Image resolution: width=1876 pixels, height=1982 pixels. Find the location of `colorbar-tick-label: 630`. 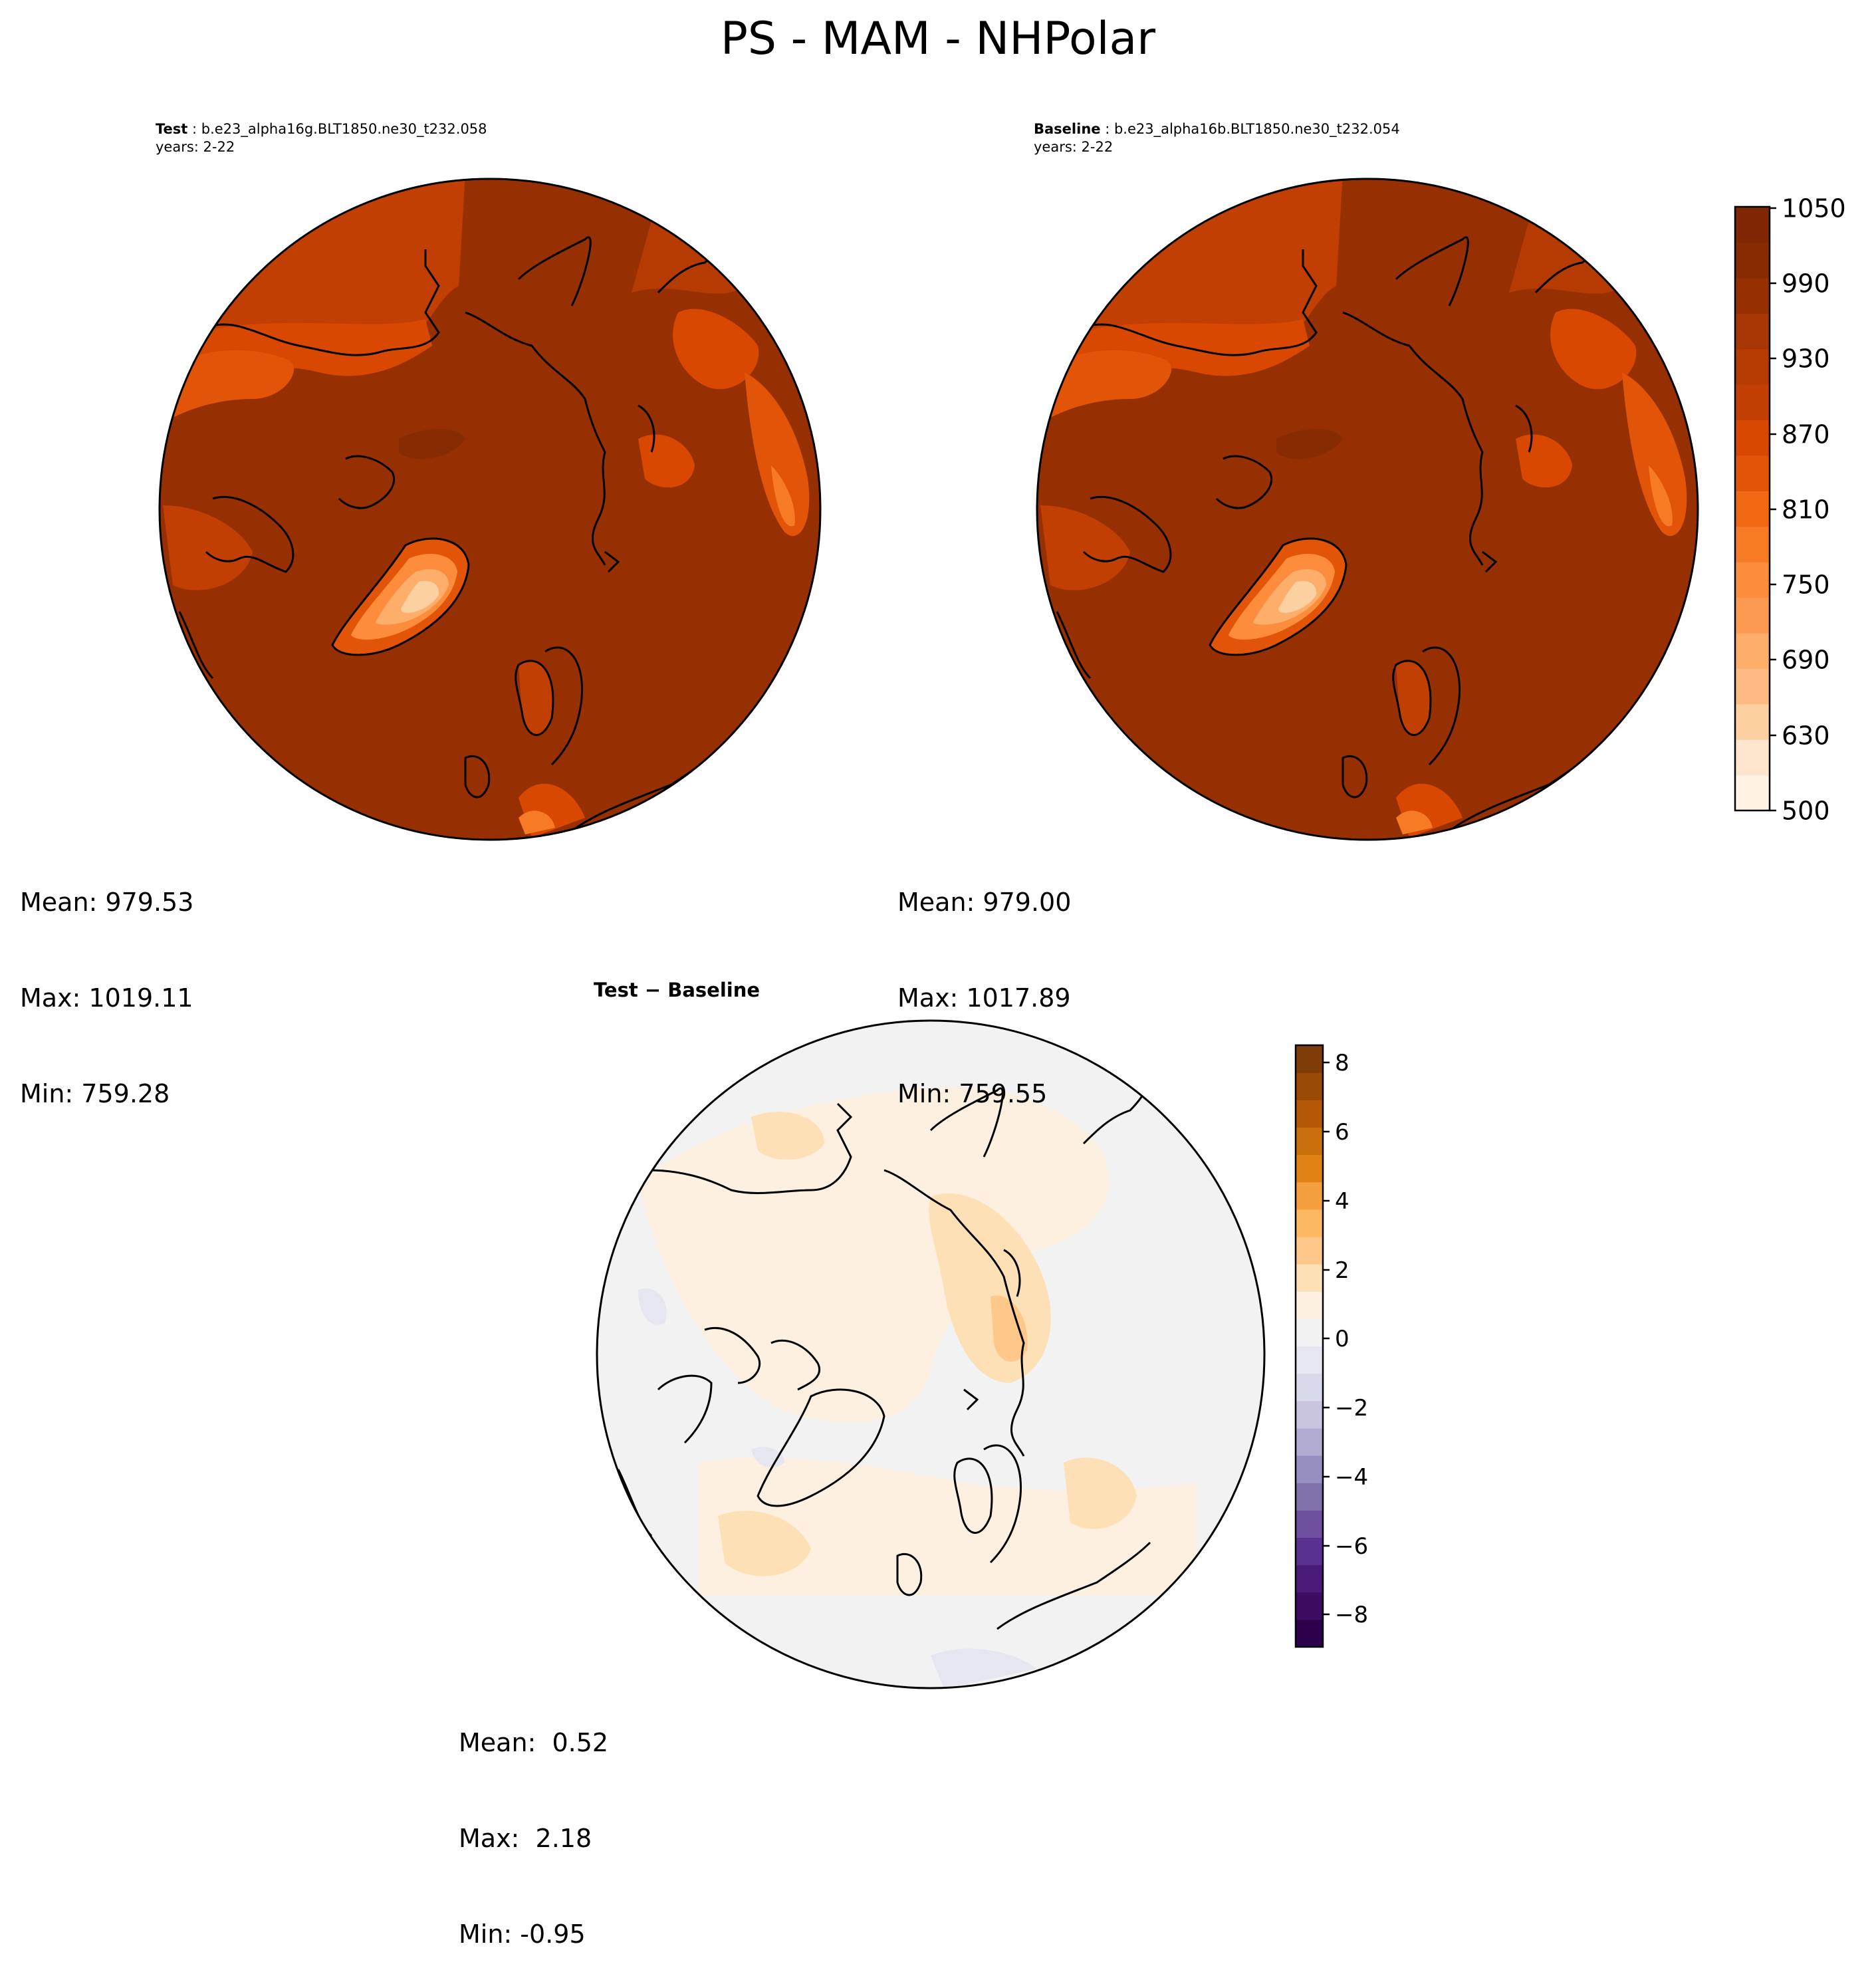

colorbar-tick-label: 630 is located at coordinates (1806, 736).